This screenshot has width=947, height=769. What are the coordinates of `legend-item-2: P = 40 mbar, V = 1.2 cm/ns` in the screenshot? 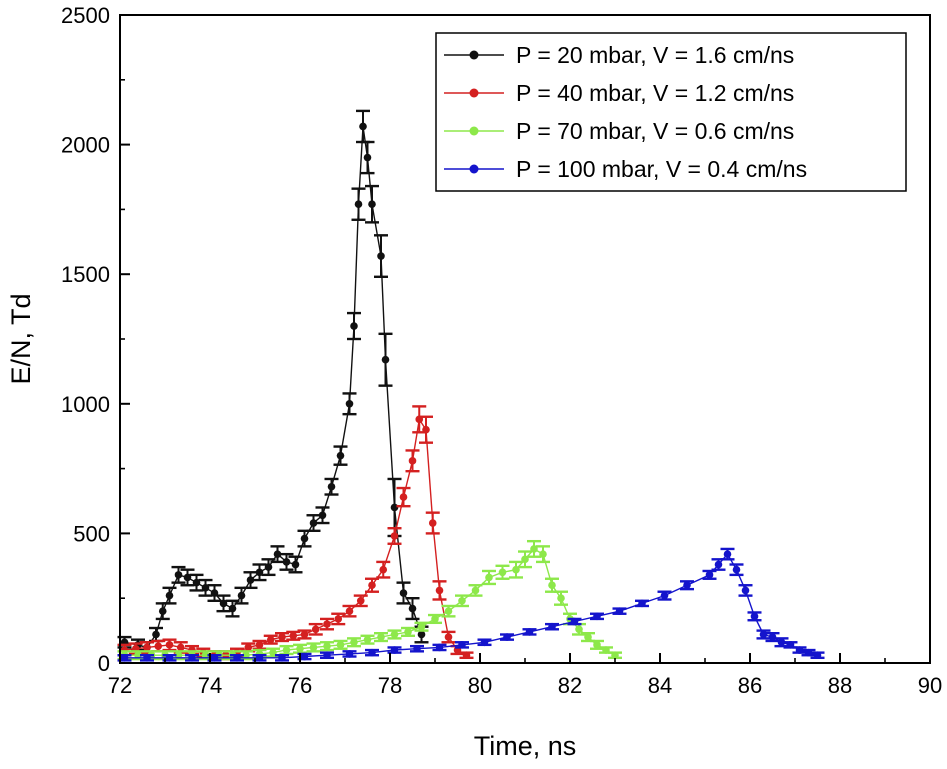 It's located at (619, 93).